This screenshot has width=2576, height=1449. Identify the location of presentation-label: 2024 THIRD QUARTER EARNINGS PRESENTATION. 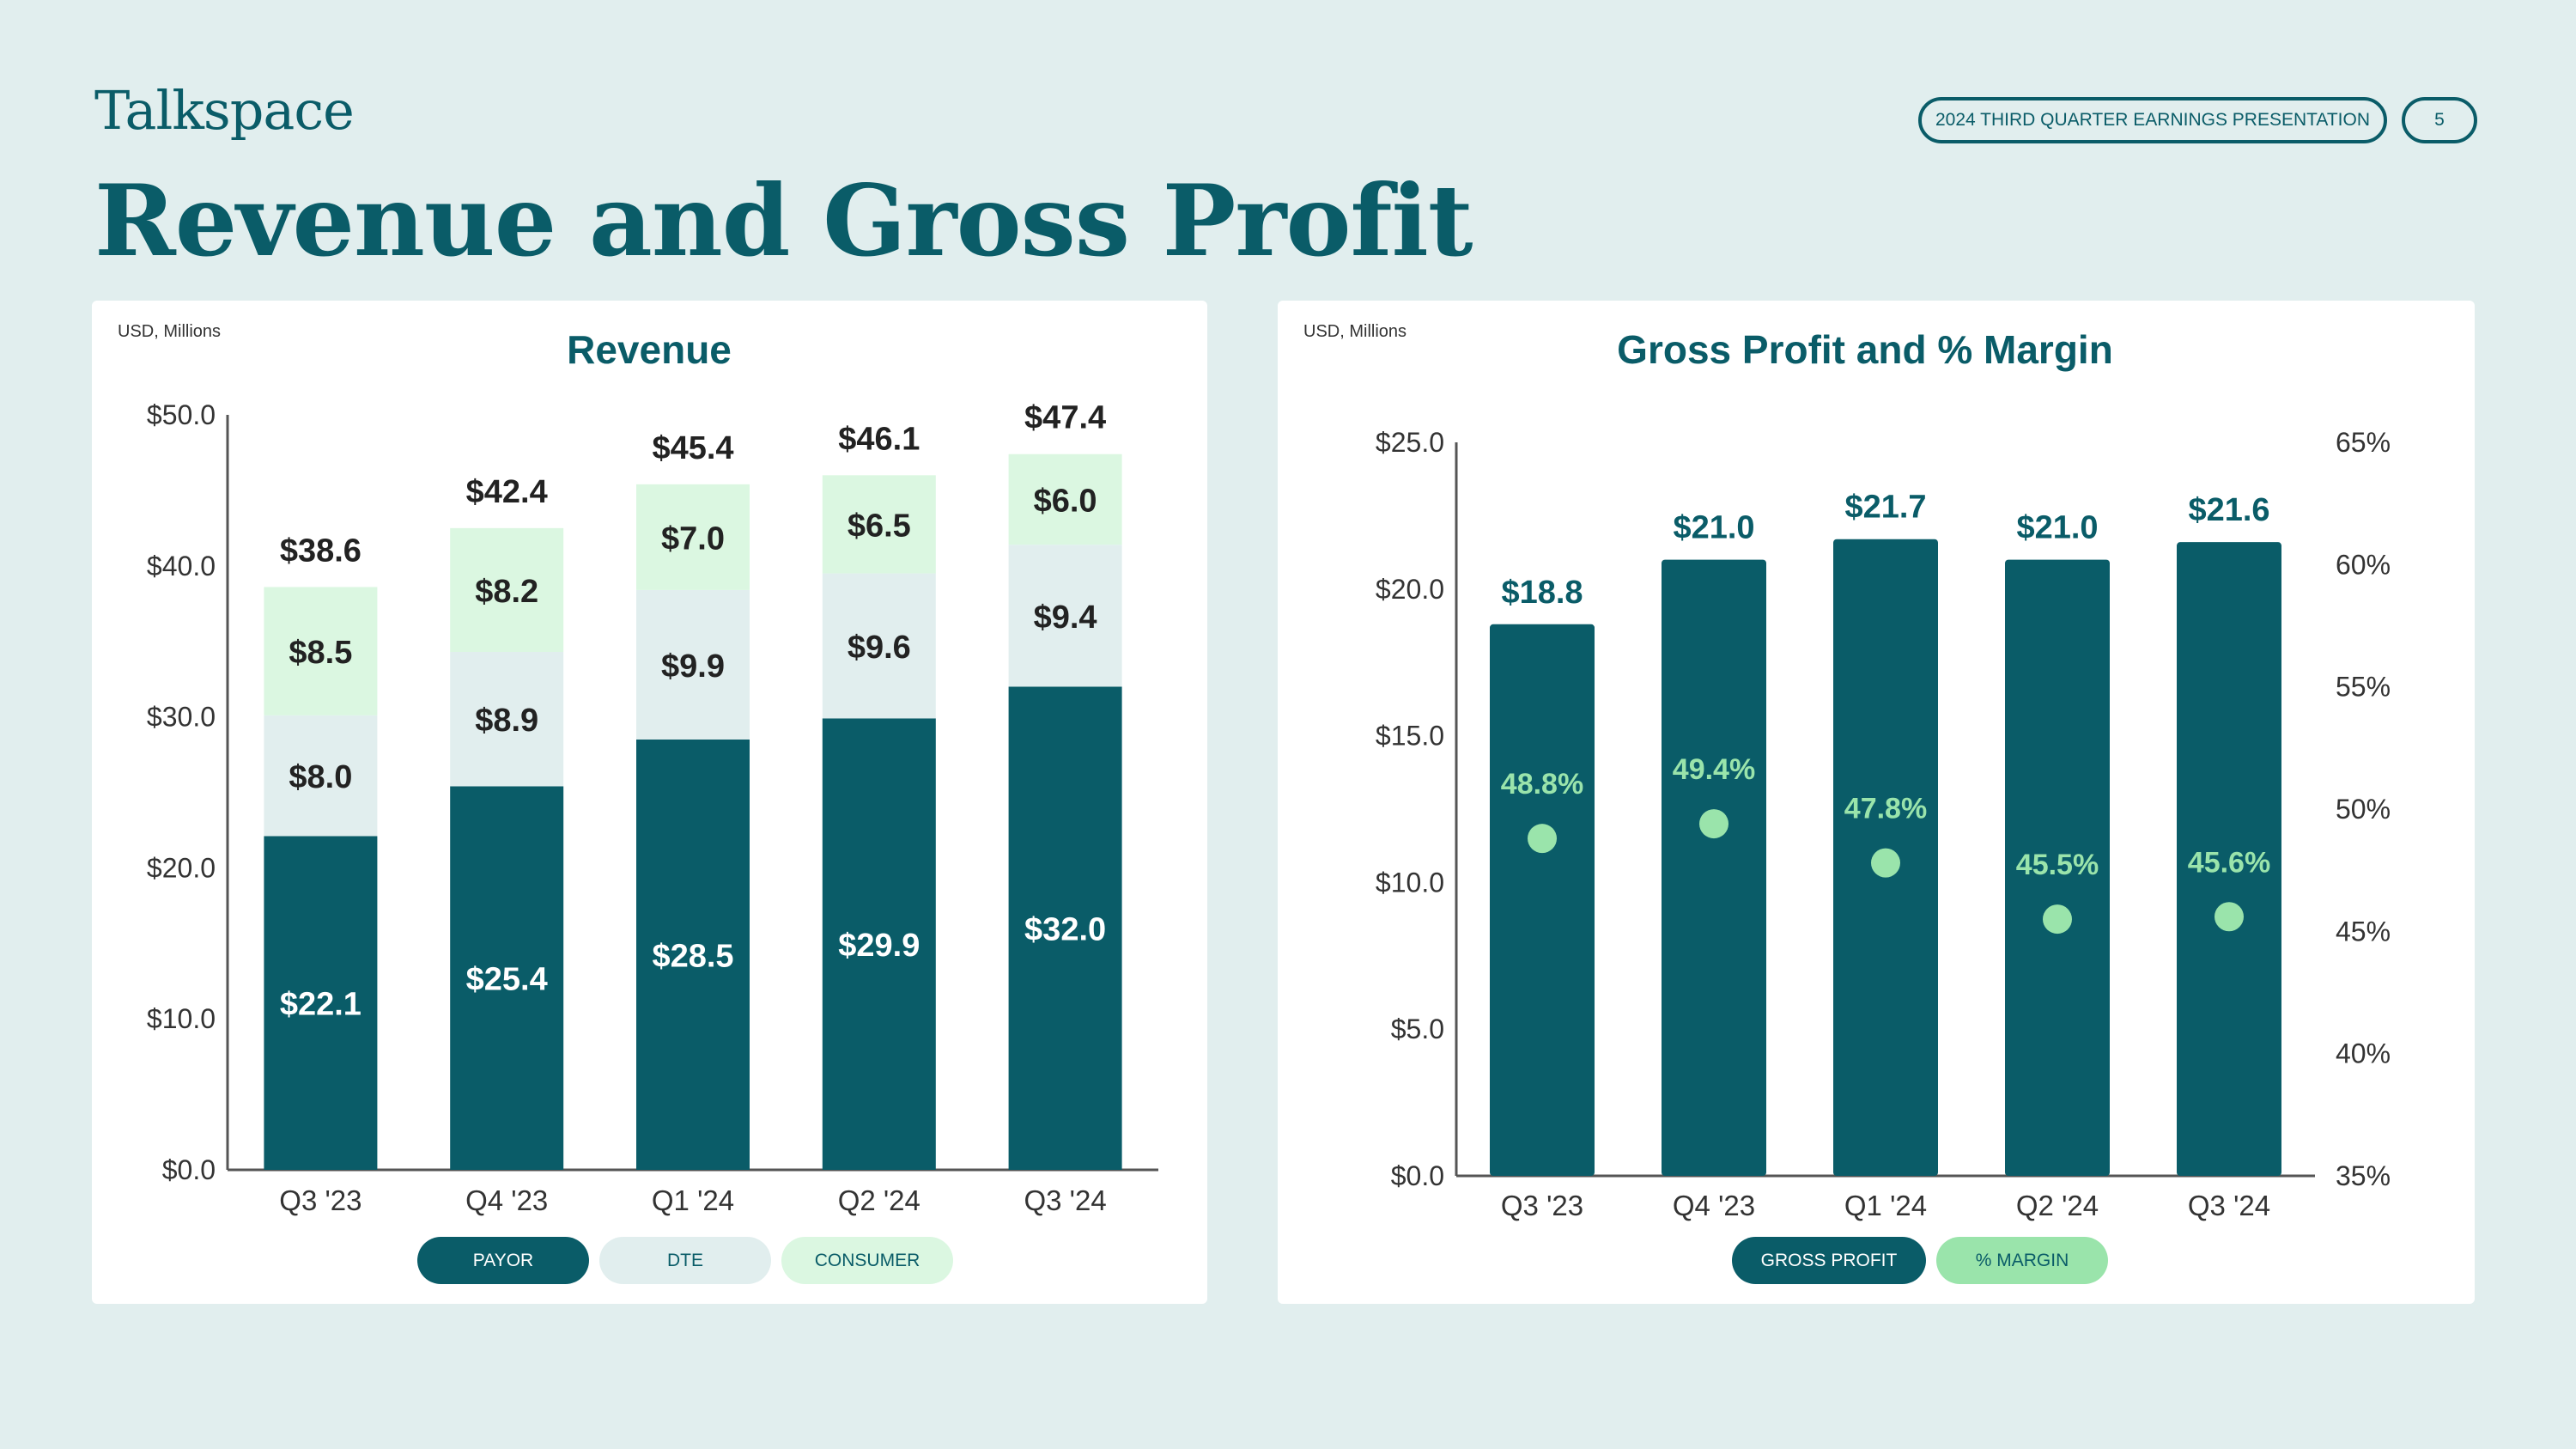
(2152, 120).